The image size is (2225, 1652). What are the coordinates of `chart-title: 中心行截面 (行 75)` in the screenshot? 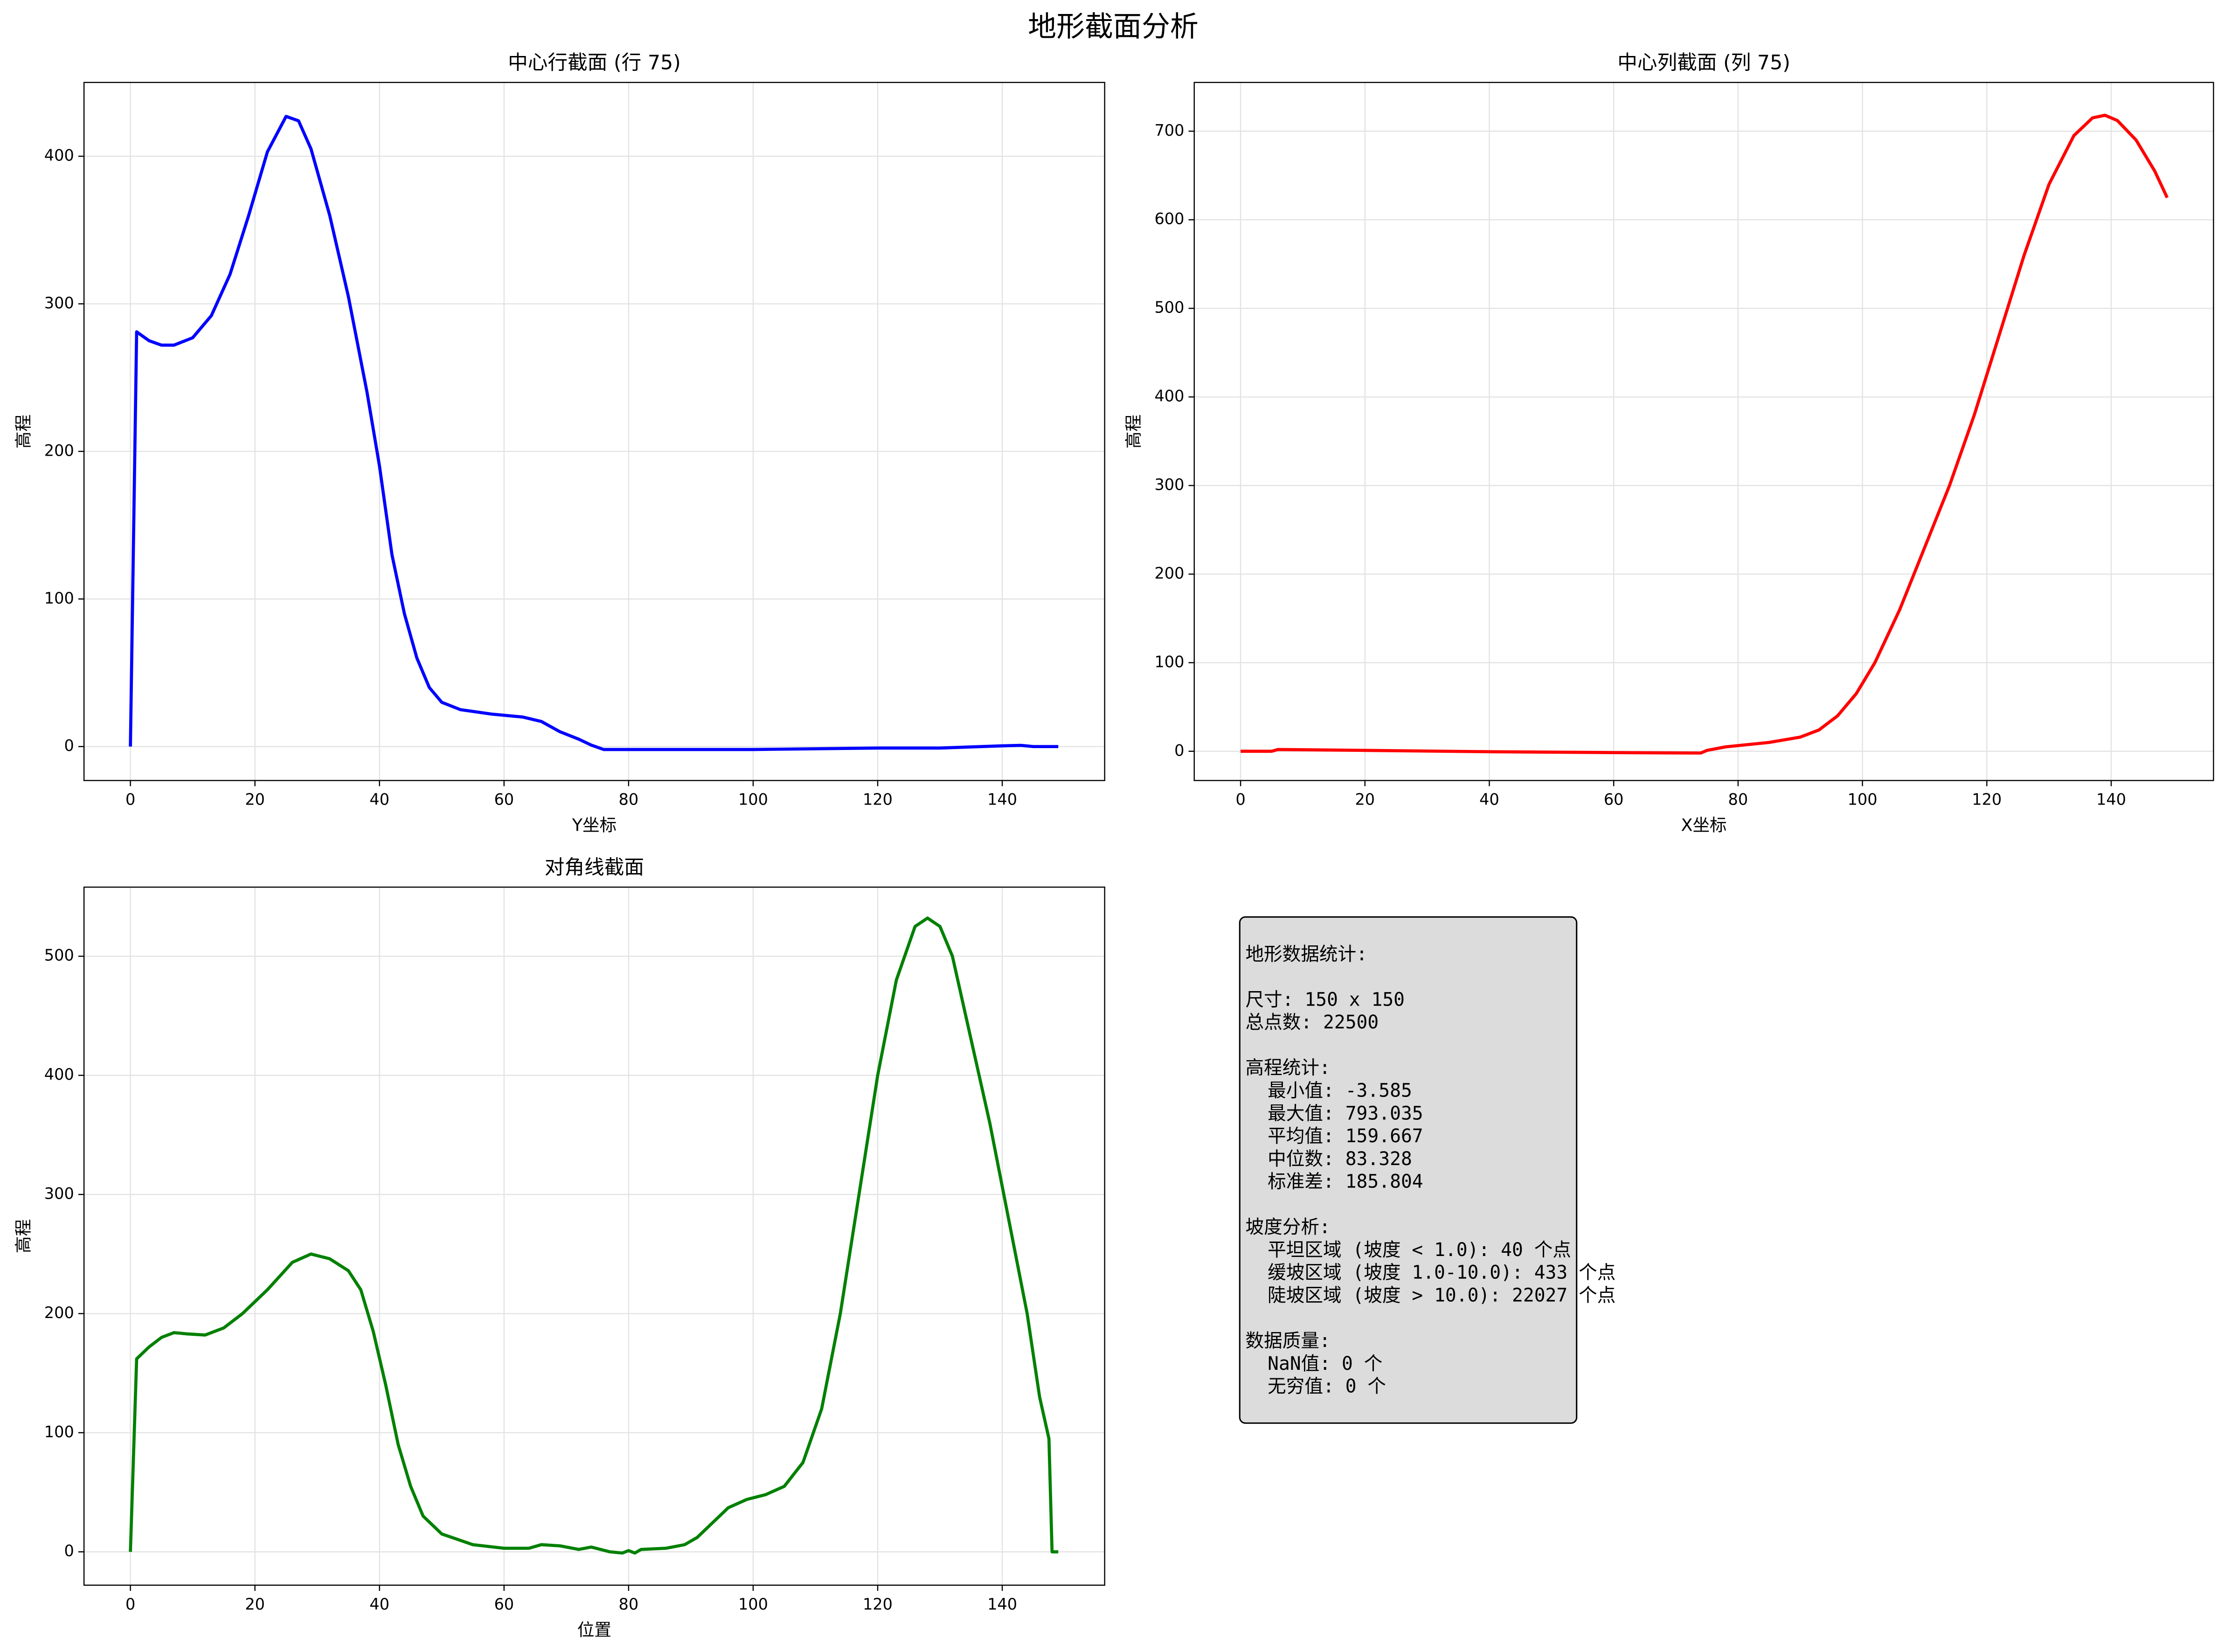 It's located at (594, 63).